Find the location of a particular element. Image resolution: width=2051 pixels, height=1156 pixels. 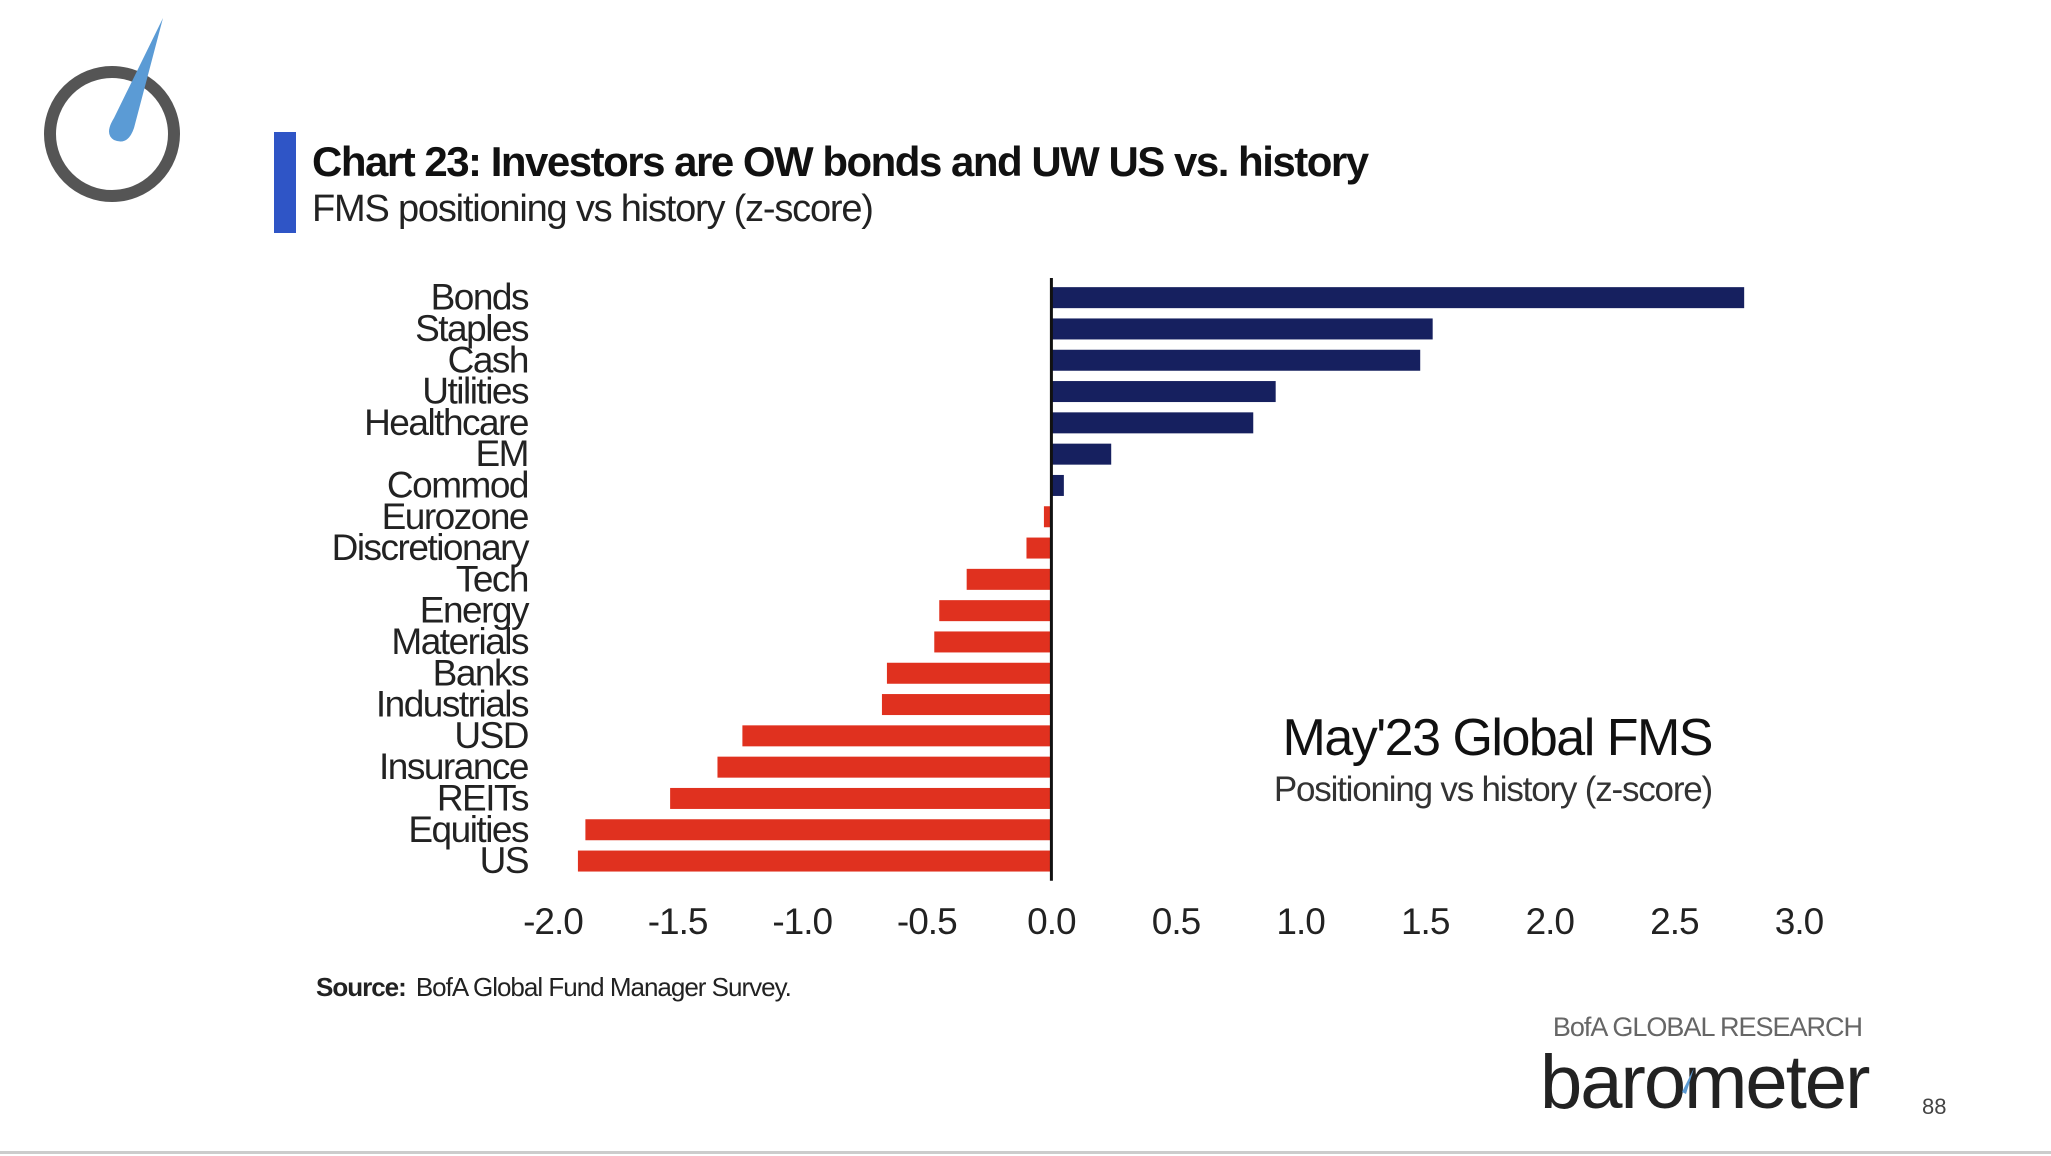

bar-energy is located at coordinates (995, 611).